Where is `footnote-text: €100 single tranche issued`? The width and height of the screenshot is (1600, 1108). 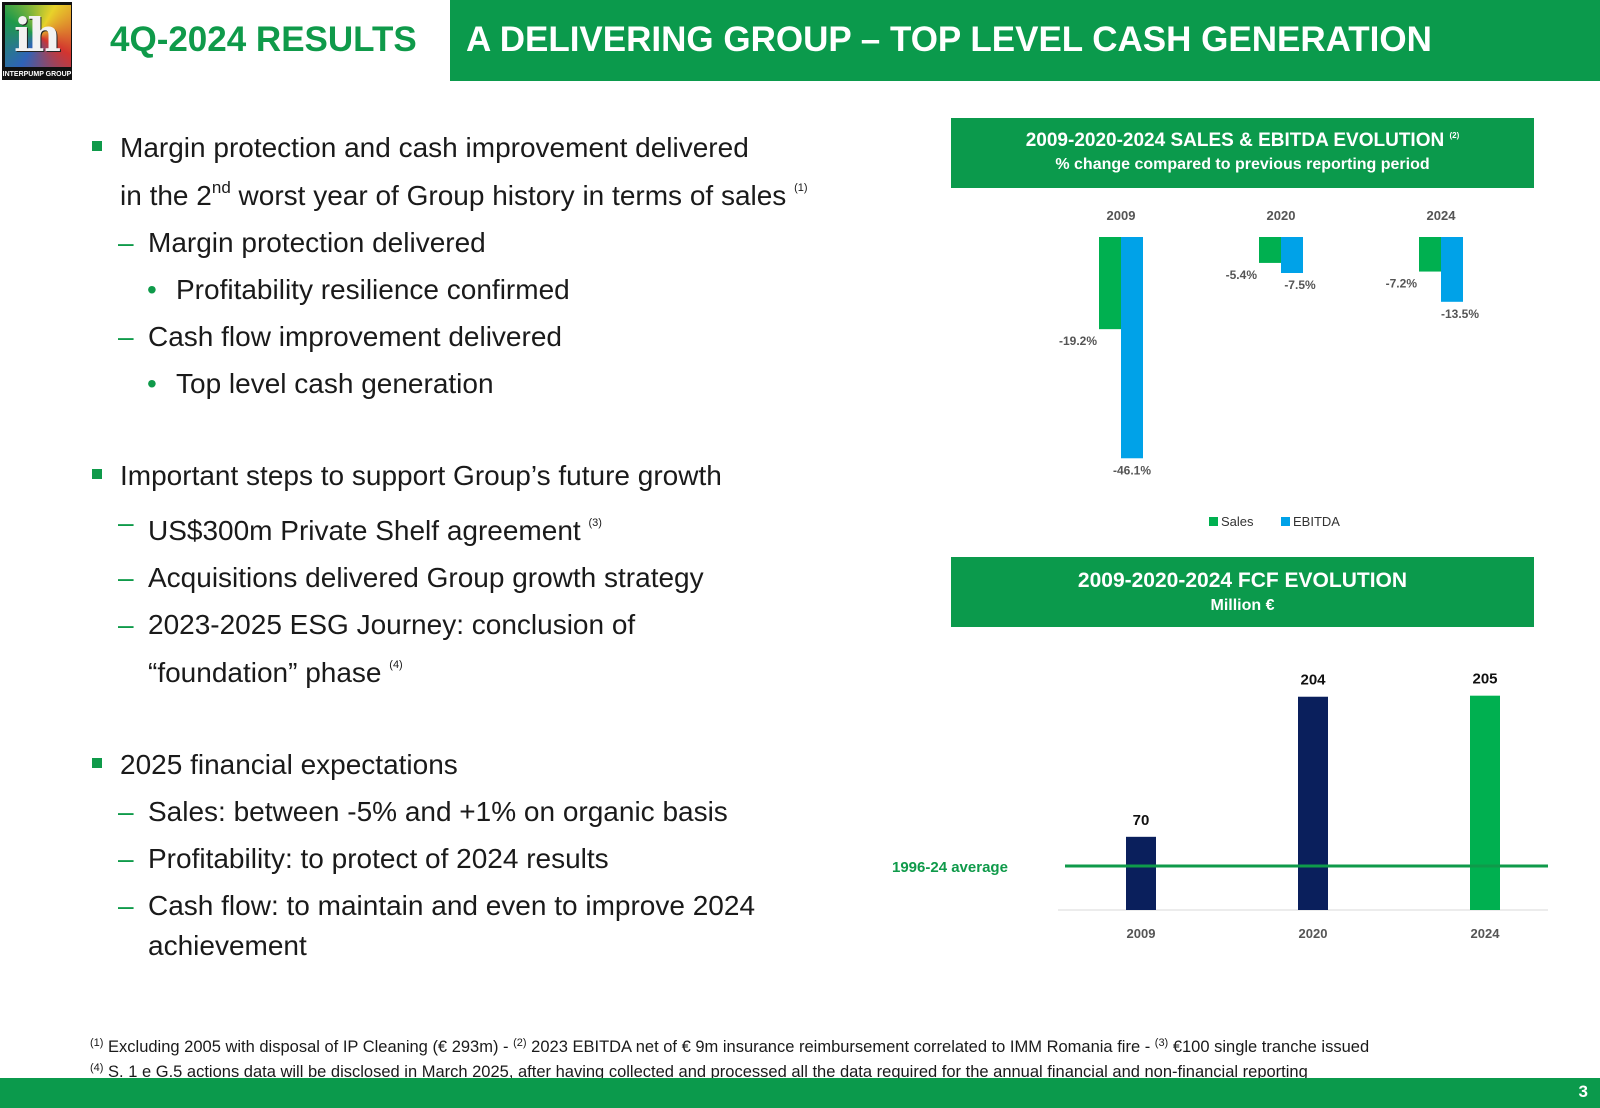
footnote-text: €100 single tranche issued is located at coordinates (1269, 1047).